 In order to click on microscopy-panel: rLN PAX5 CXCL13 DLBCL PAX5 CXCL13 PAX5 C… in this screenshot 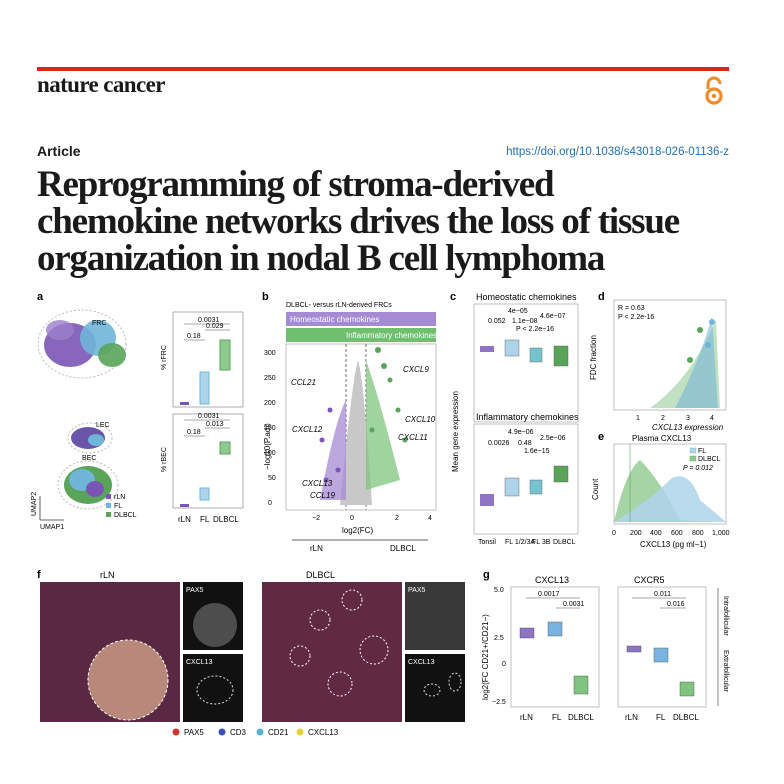, I will do `click(252, 653)`.